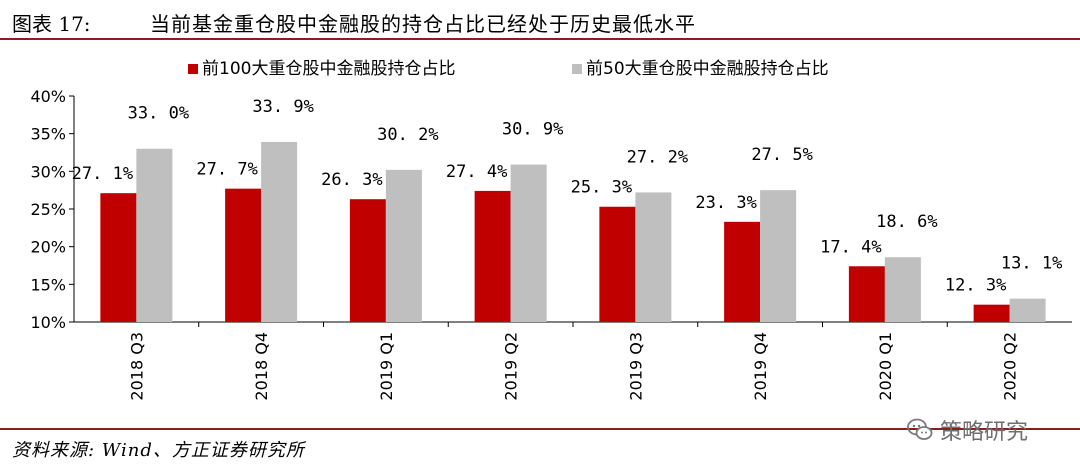  What do you see at coordinates (781, 155) in the screenshot?
I see `data-label: 27. 5%` at bounding box center [781, 155].